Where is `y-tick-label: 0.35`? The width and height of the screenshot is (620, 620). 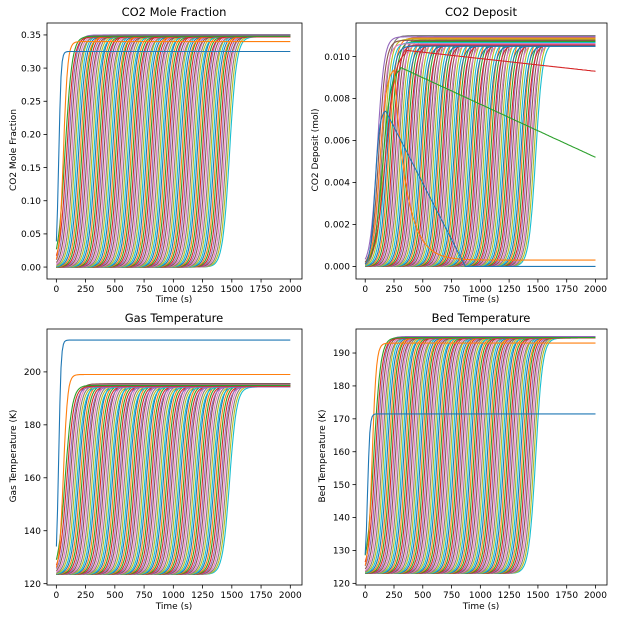
y-tick-label: 0.35 is located at coordinates (31, 36).